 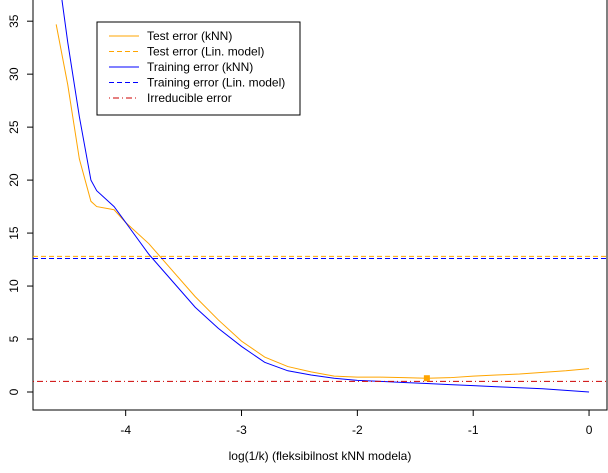 I want to click on legend-label: Test error (kNN), so click(x=189, y=36).